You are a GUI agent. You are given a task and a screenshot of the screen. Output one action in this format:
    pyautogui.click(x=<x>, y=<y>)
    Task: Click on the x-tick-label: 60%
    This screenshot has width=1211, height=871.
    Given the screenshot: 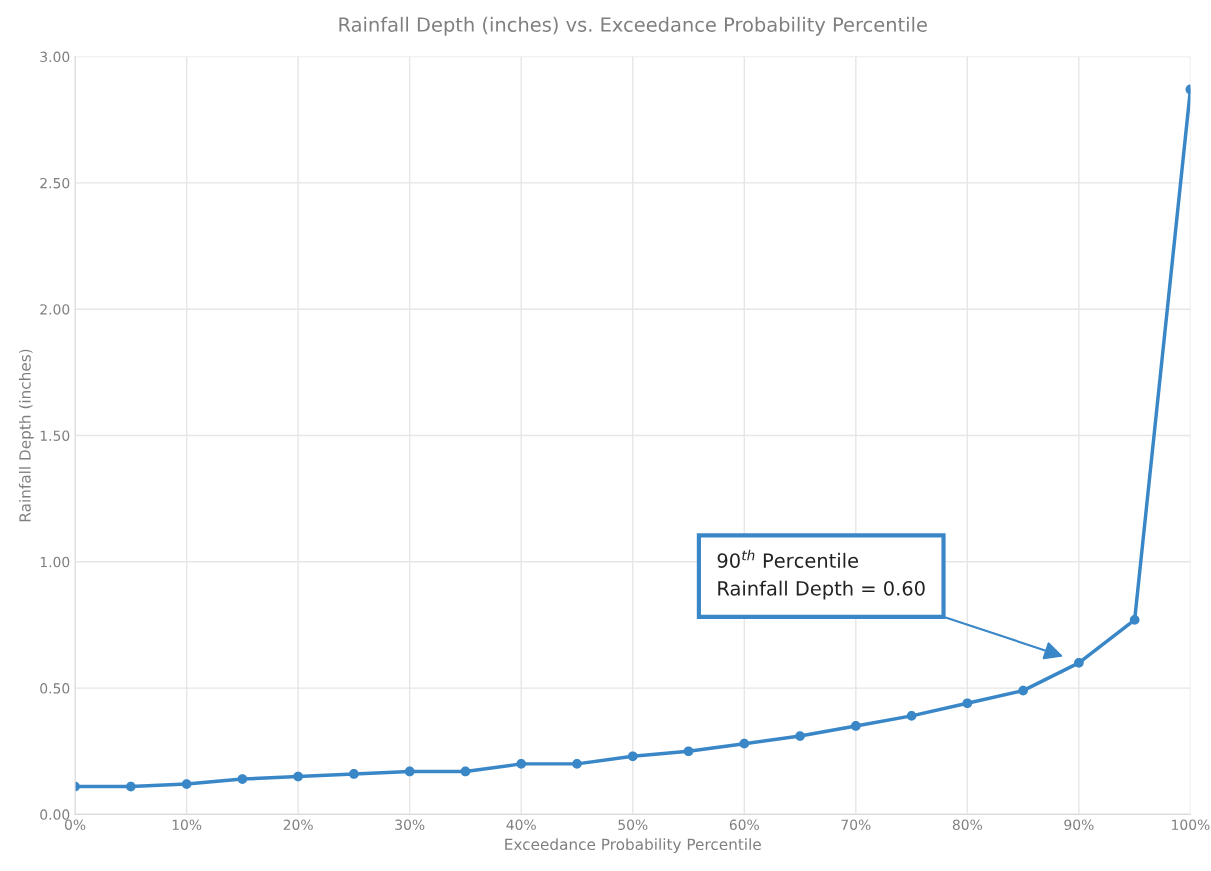 What is the action you would take?
    pyautogui.click(x=744, y=824)
    